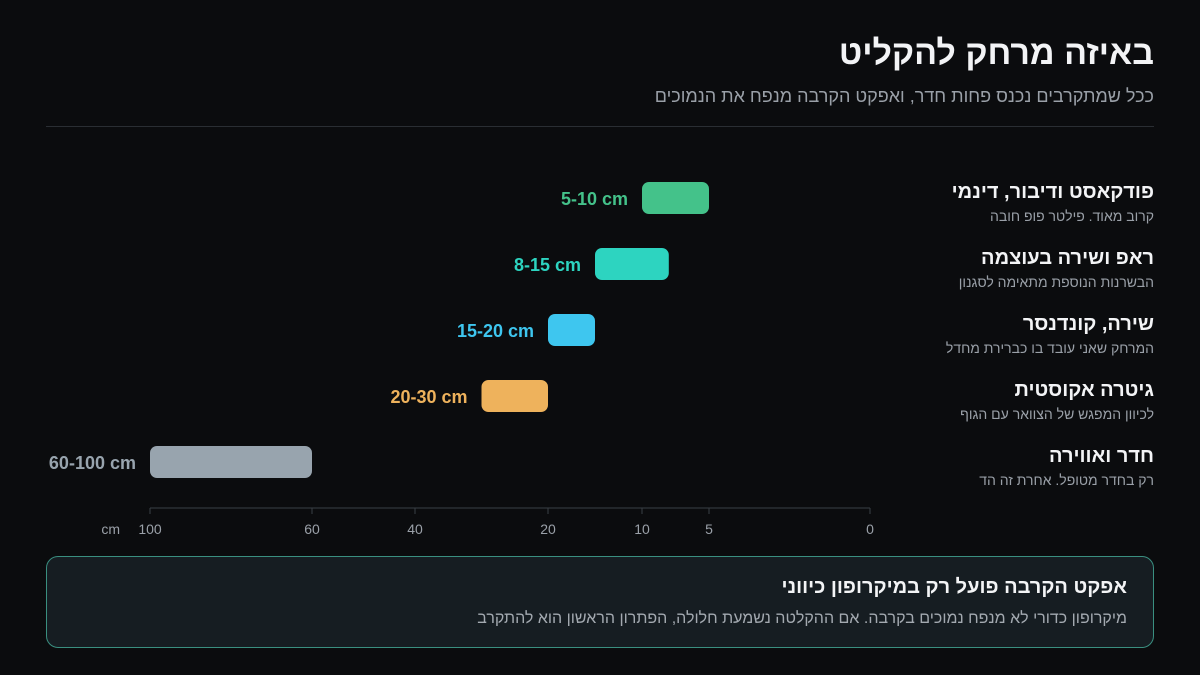 This screenshot has width=1200, height=675. I want to click on callout-title: אפקט הקרבה פועל רק במיקרופון כיווני, so click(954, 587).